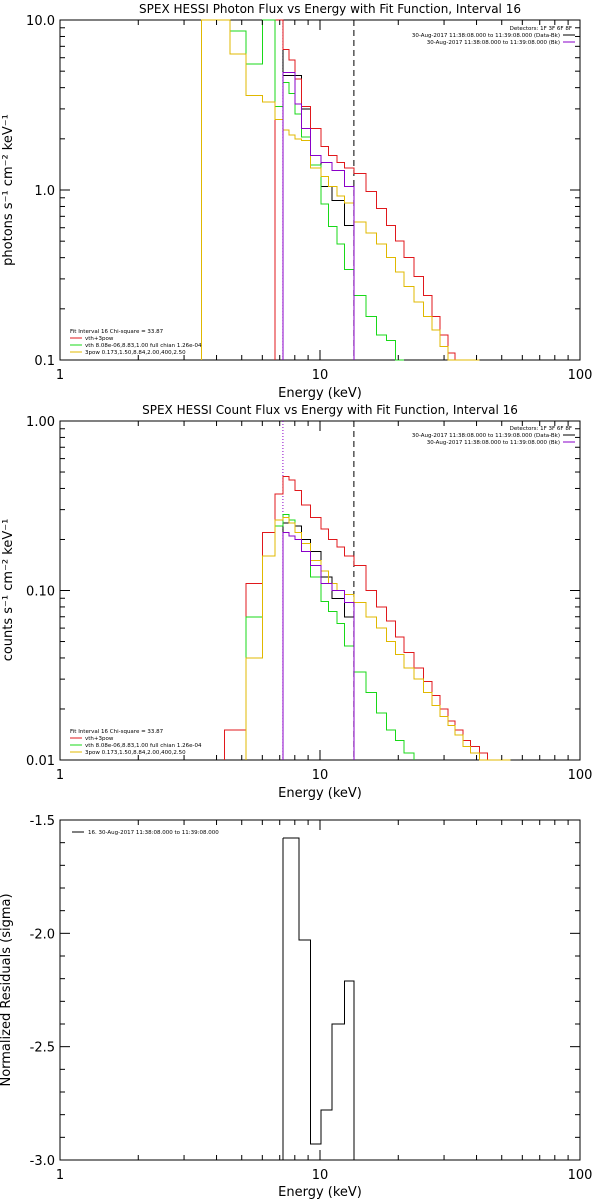  Describe the element at coordinates (117, 332) in the screenshot. I see `panel-1-legend-fit: Fit Interval 16 Chi-square = 33.87` at that location.